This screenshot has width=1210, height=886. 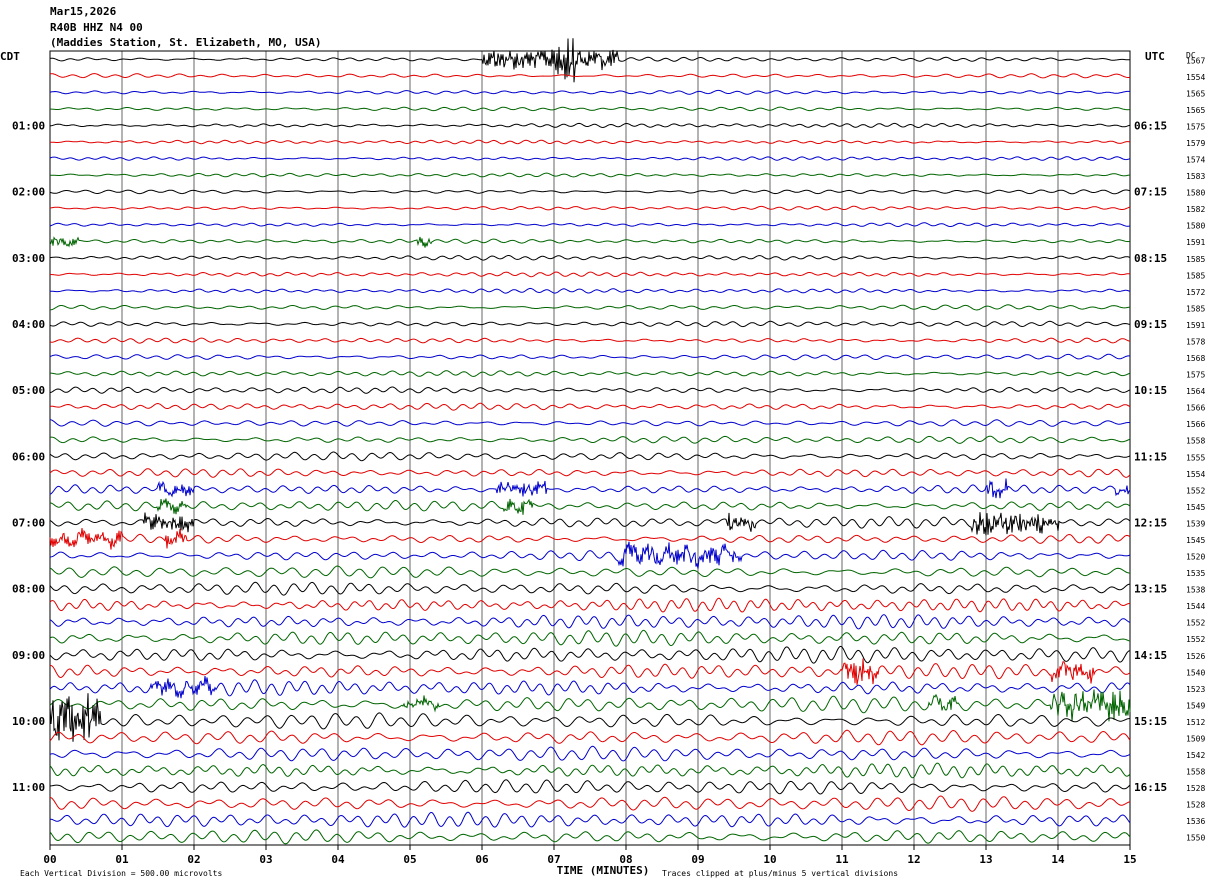 I want to click on cdt-zone-label: CDT, so click(x=10, y=56).